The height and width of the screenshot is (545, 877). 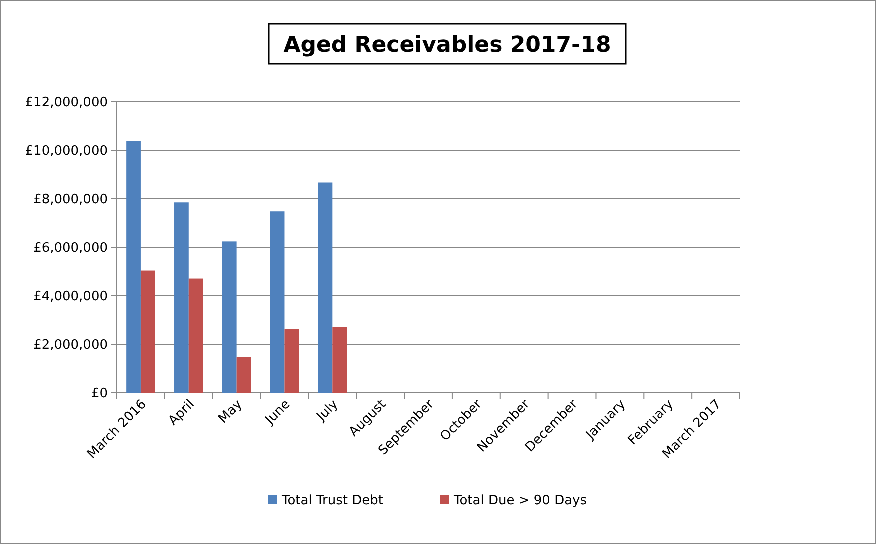 I want to click on legend-label: Total Trust Debt, so click(x=332, y=501).